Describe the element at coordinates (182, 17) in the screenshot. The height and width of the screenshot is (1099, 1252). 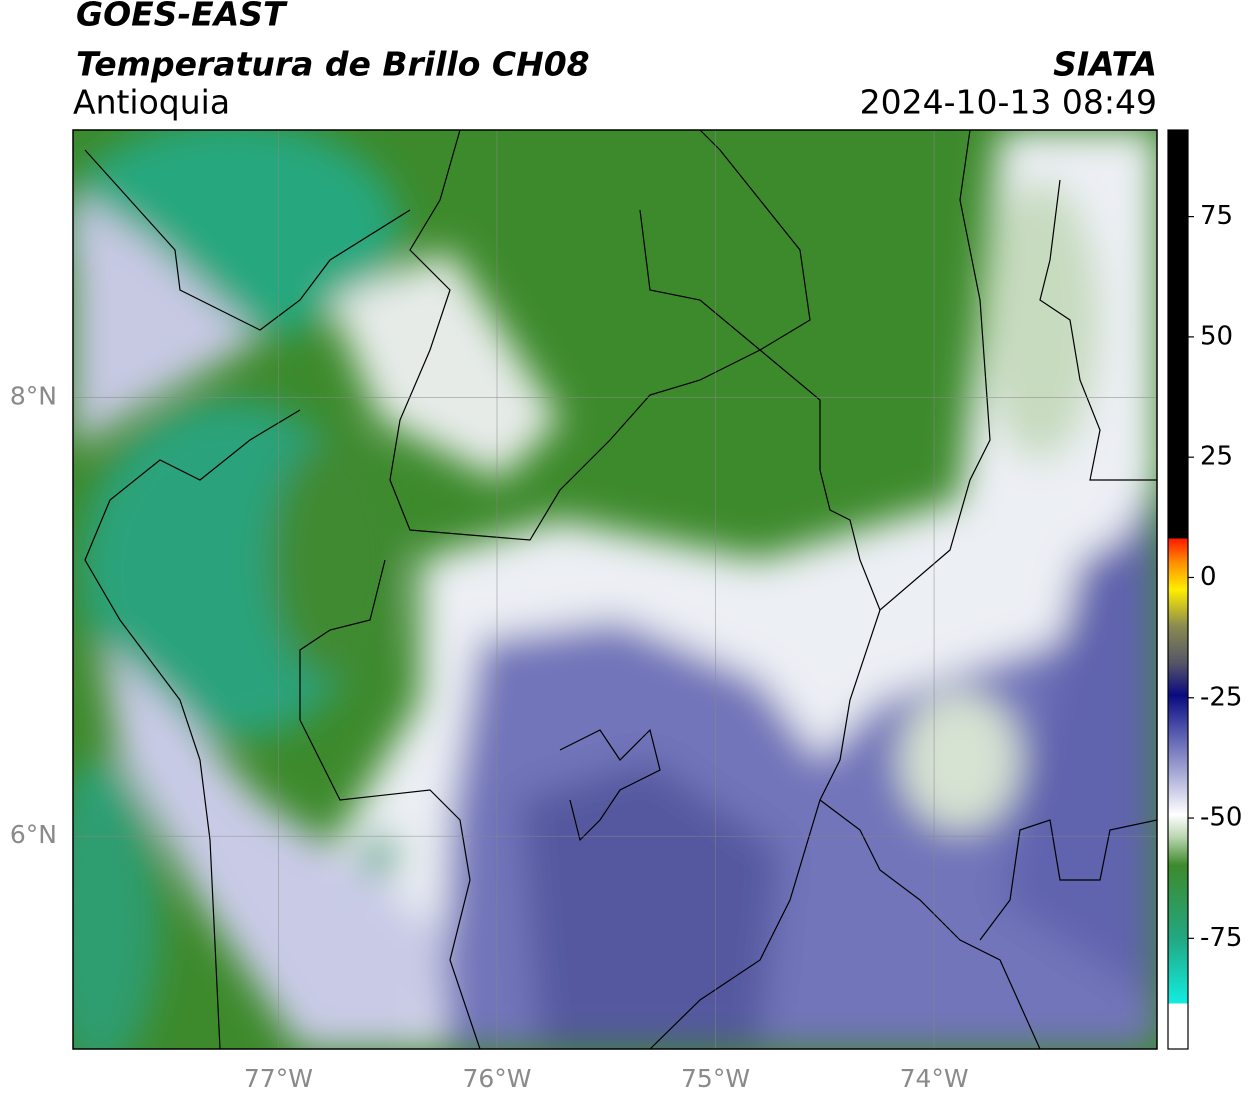
I see `title: GOES-EAST` at that location.